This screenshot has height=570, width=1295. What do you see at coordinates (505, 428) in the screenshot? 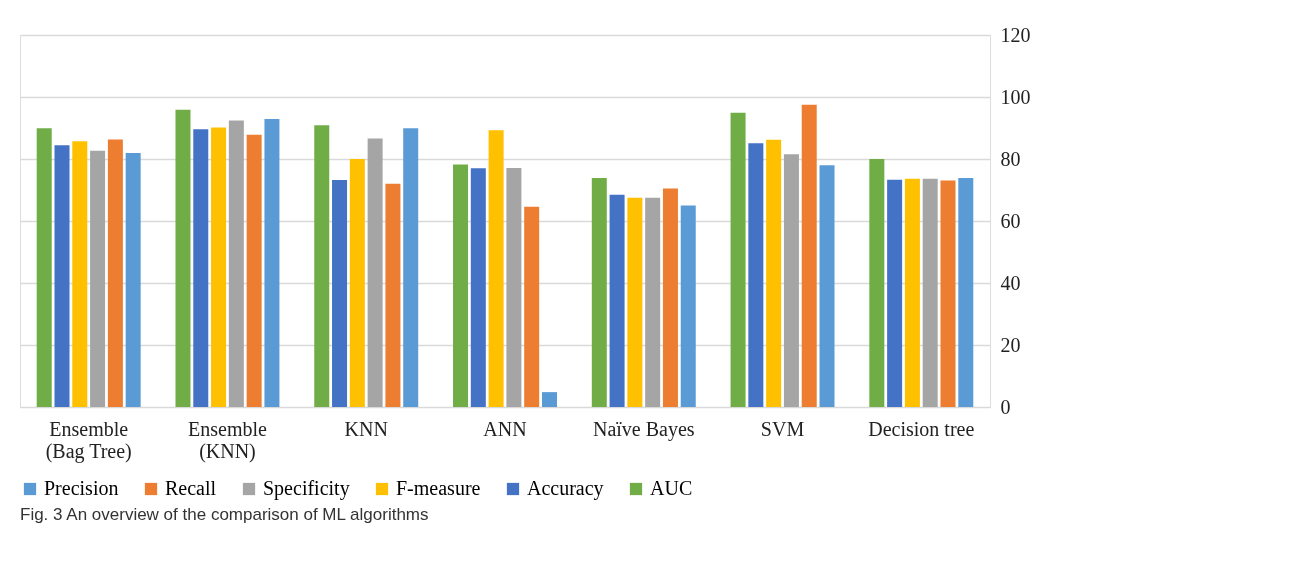
I see `x-tick-label: ANN` at bounding box center [505, 428].